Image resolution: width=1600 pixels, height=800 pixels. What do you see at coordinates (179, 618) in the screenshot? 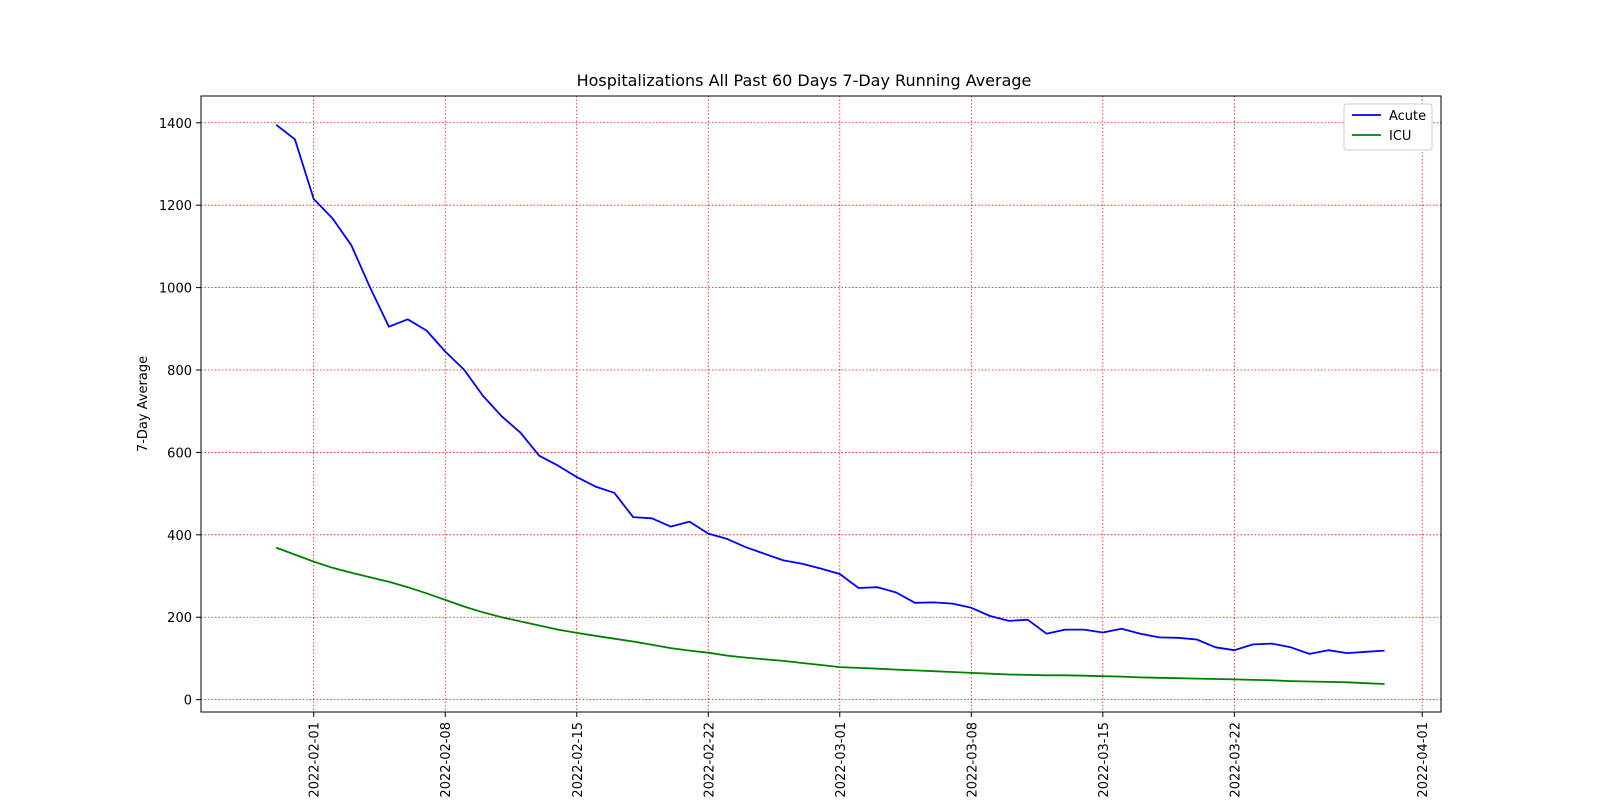
I see `y-tick-label: 200` at bounding box center [179, 618].